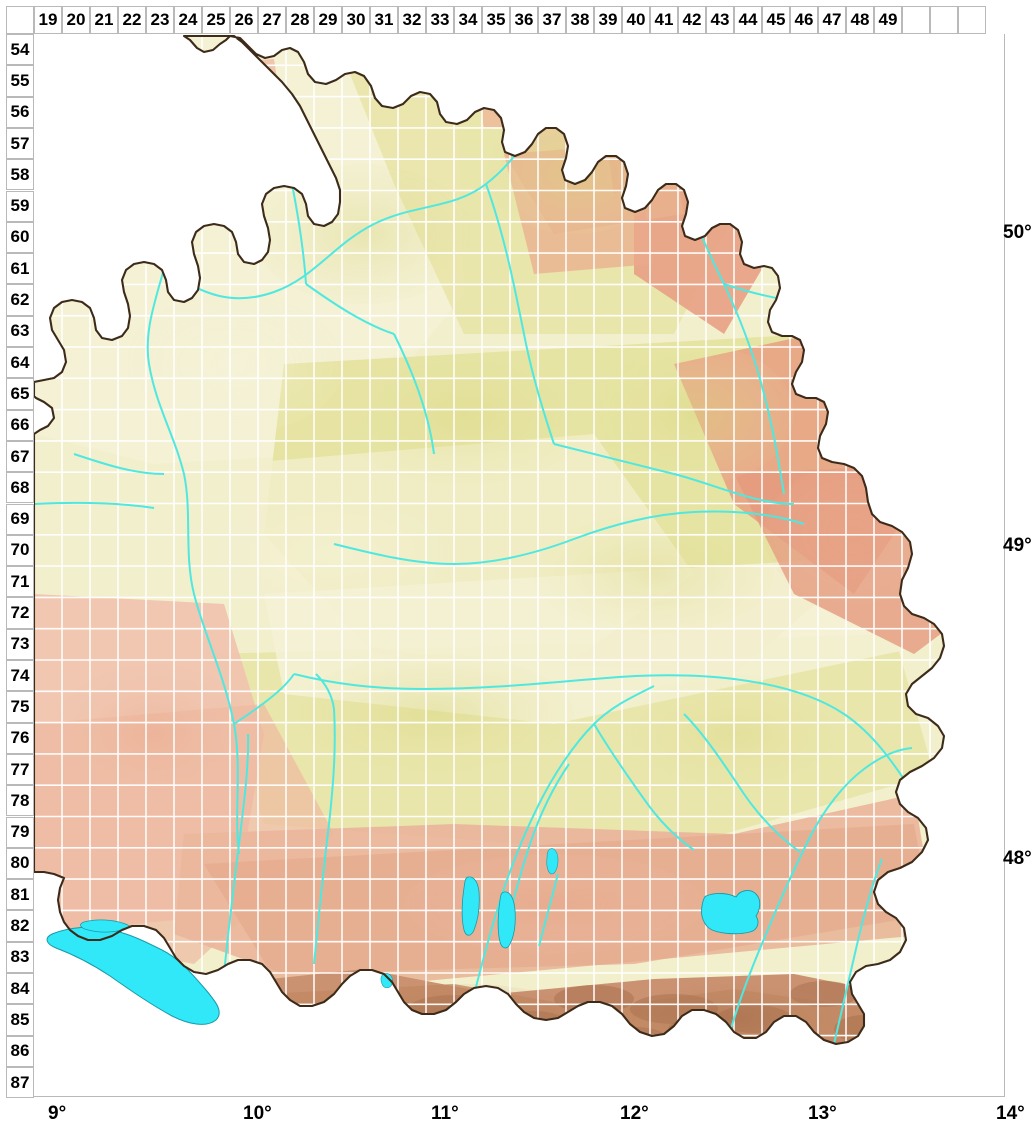 Image resolution: width=1036 pixels, height=1131 pixels. What do you see at coordinates (20, 206) in the screenshot?
I see `row-header-59: 59` at bounding box center [20, 206].